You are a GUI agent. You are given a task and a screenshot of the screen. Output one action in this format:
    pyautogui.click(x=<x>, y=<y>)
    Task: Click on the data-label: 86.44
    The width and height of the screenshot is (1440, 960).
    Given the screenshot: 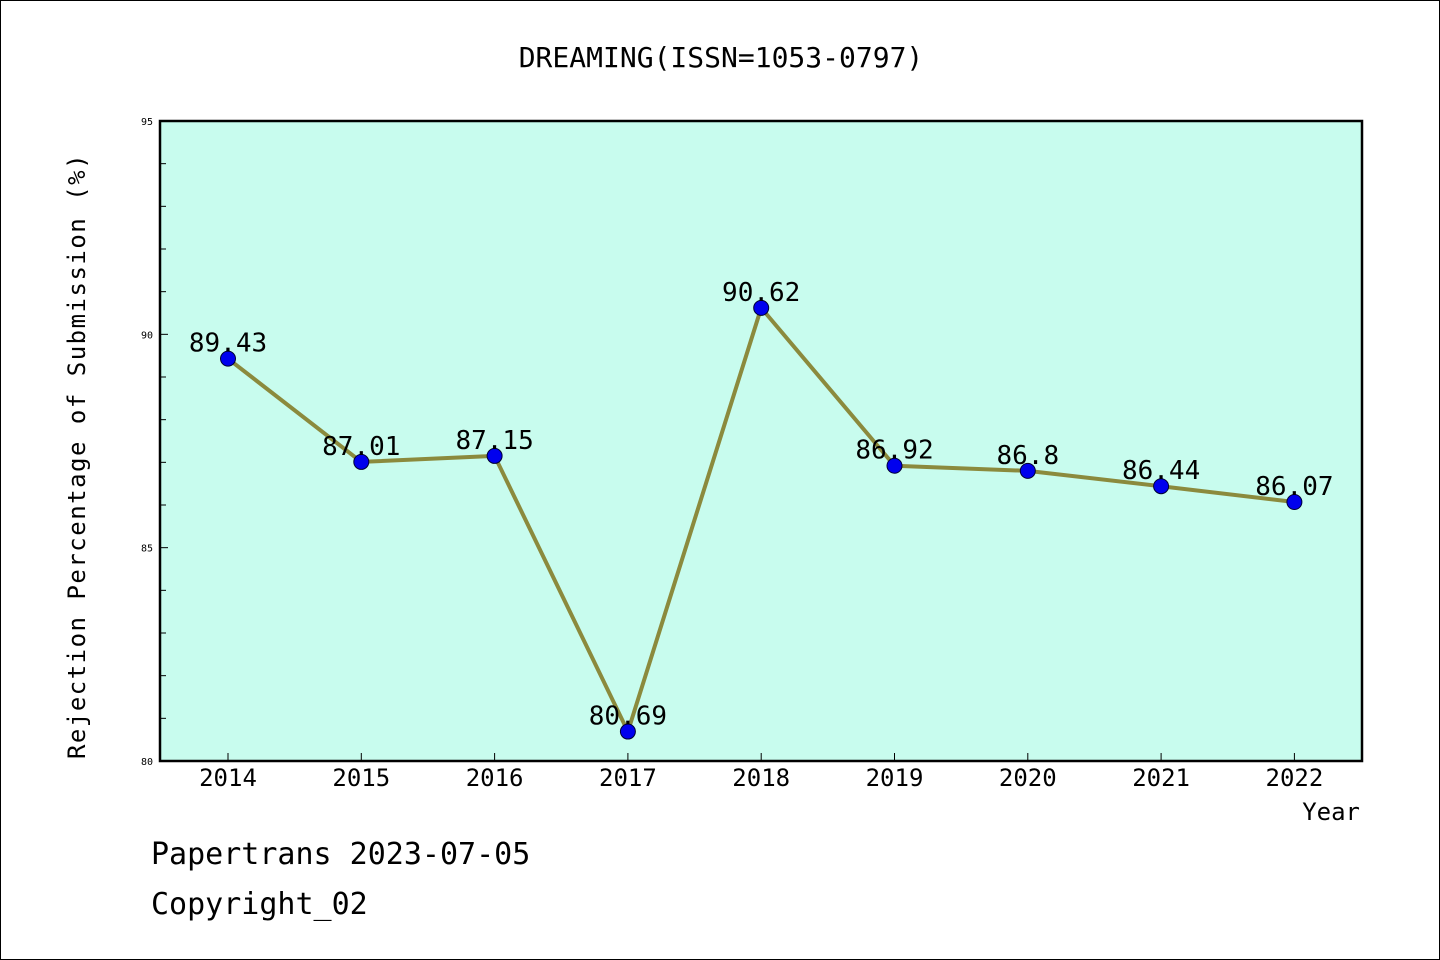 What is the action you would take?
    pyautogui.click(x=1161, y=471)
    